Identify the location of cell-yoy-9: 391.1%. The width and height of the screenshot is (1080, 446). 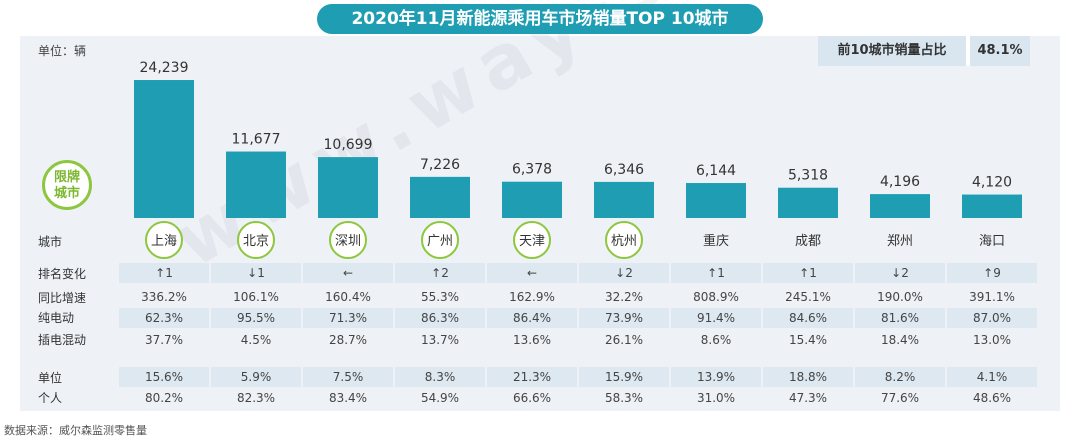
(992, 297).